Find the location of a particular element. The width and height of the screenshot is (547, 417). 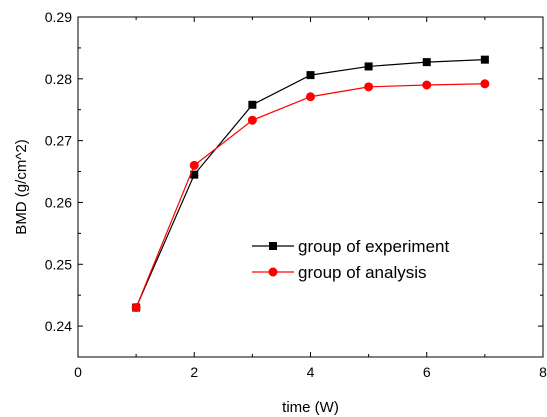

y-tick-label: 0.26 is located at coordinates (58, 202).